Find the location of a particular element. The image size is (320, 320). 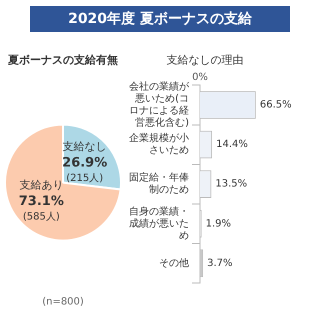

data-label: 26.9% is located at coordinates (85, 163).